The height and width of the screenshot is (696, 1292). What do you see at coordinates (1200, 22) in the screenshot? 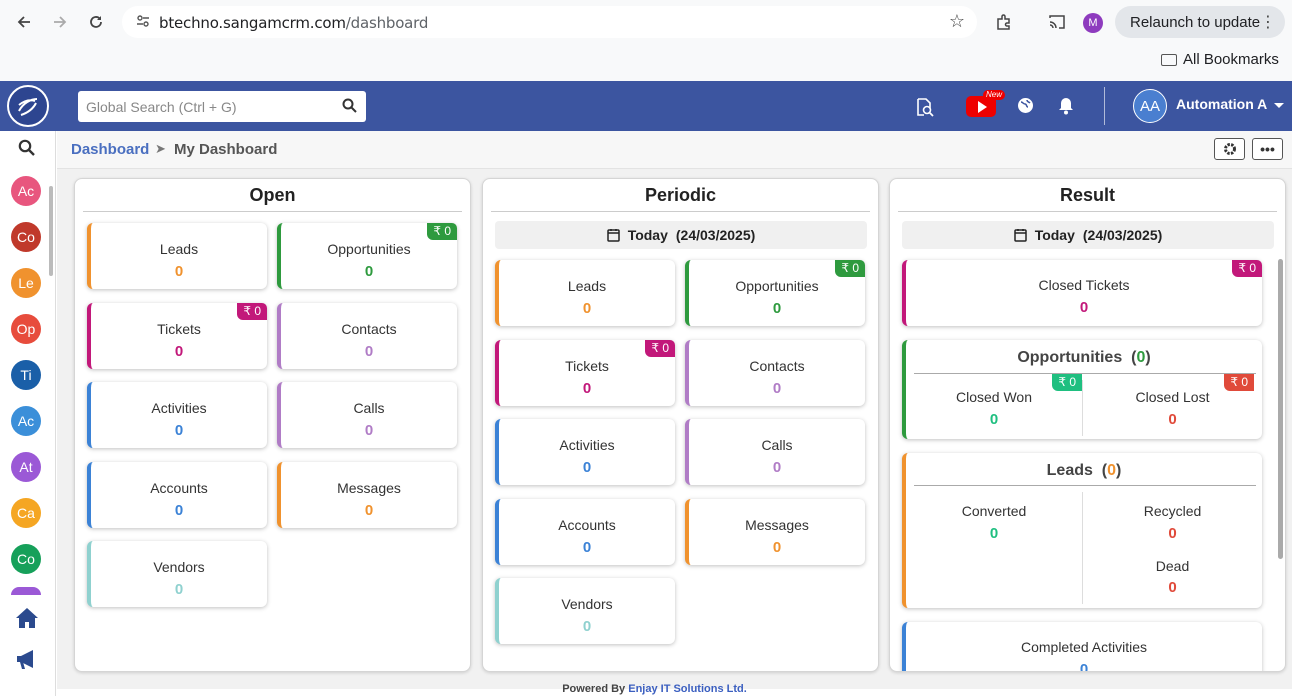
I see `relaunch-button: Relaunch to update ⋮` at bounding box center [1200, 22].